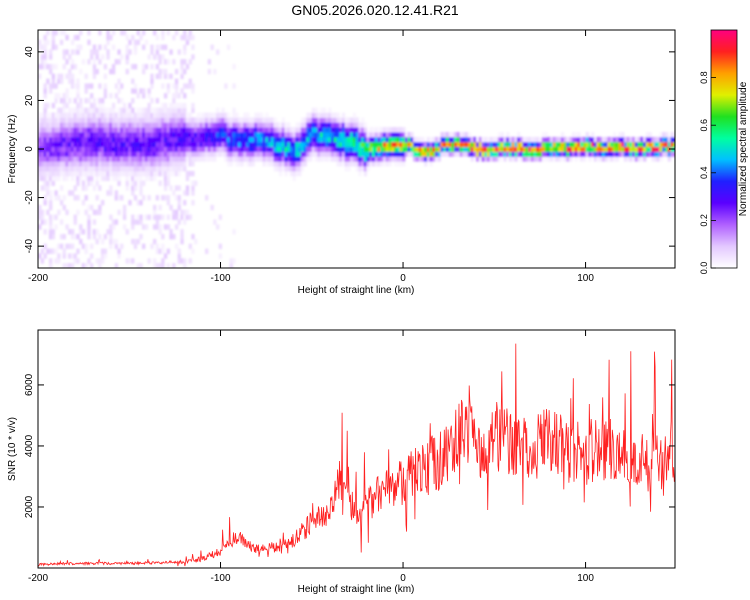 The width and height of the screenshot is (750, 600). I want to click on x-tick-label: 100, so click(585, 578).